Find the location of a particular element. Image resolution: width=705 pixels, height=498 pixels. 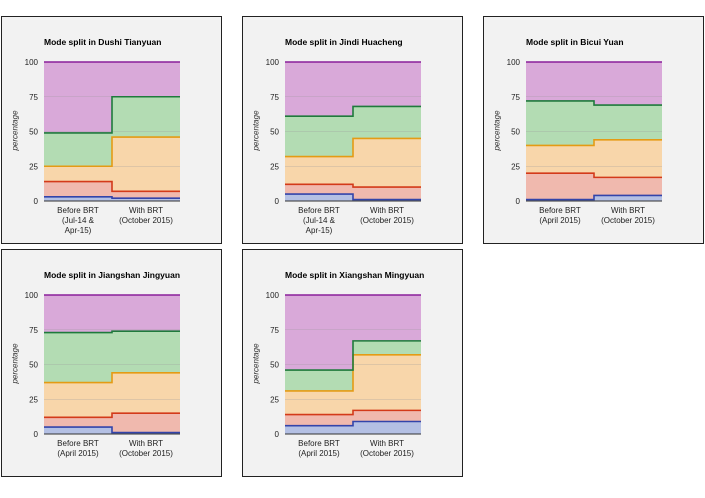

chart-title: Mode split in Dushi Tianyuan is located at coordinates (103, 42).